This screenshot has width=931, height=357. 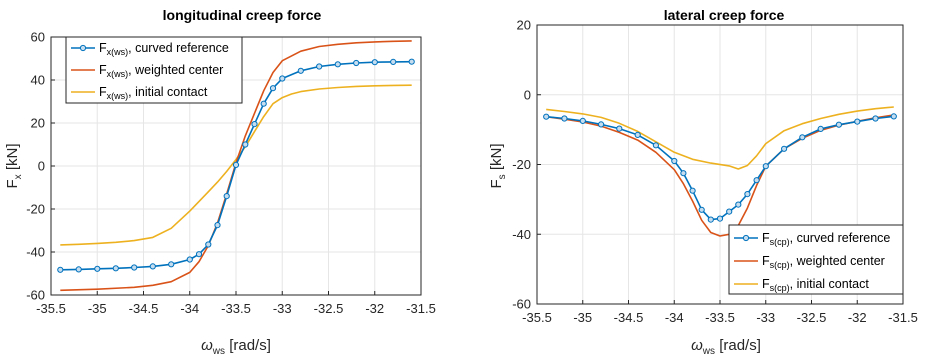 I want to click on x-tick-label: -35.5, so click(x=51, y=308).